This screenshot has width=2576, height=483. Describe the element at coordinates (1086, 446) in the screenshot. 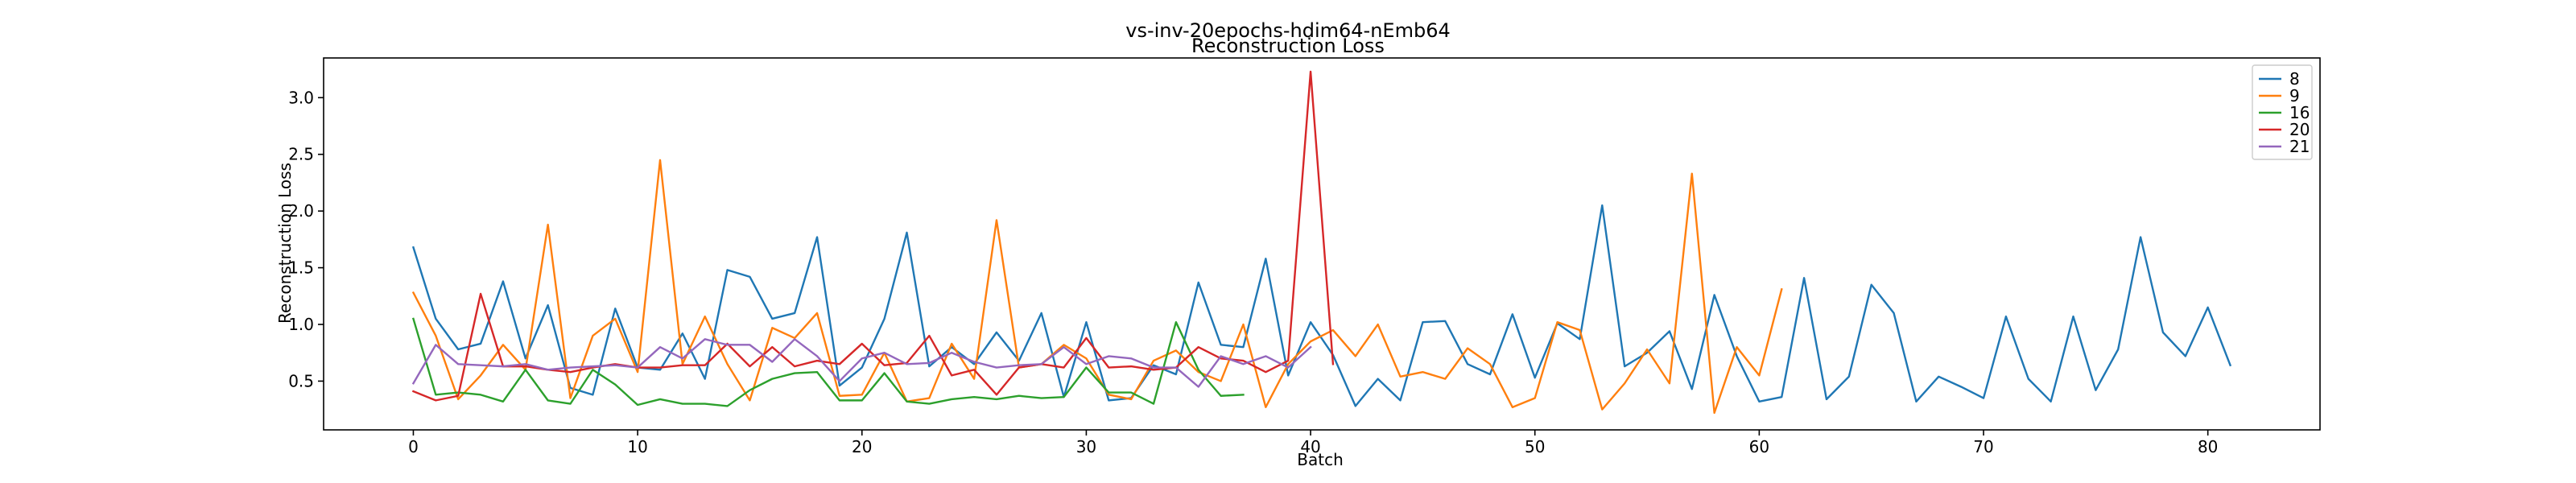

I see `x-tick-label: 30` at that location.